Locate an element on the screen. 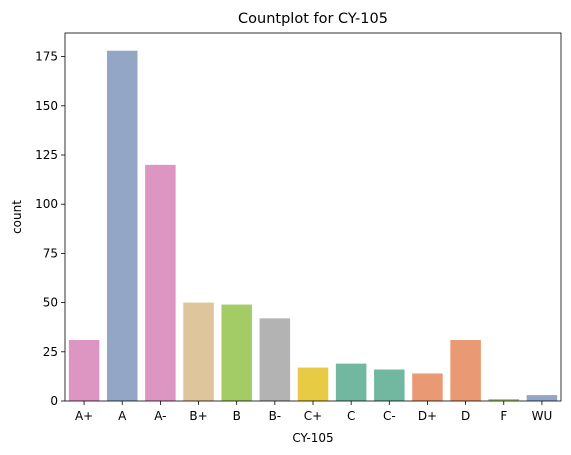 This screenshot has height=455, width=571. chart-title: Countplot for CY-105 is located at coordinates (313, 19).